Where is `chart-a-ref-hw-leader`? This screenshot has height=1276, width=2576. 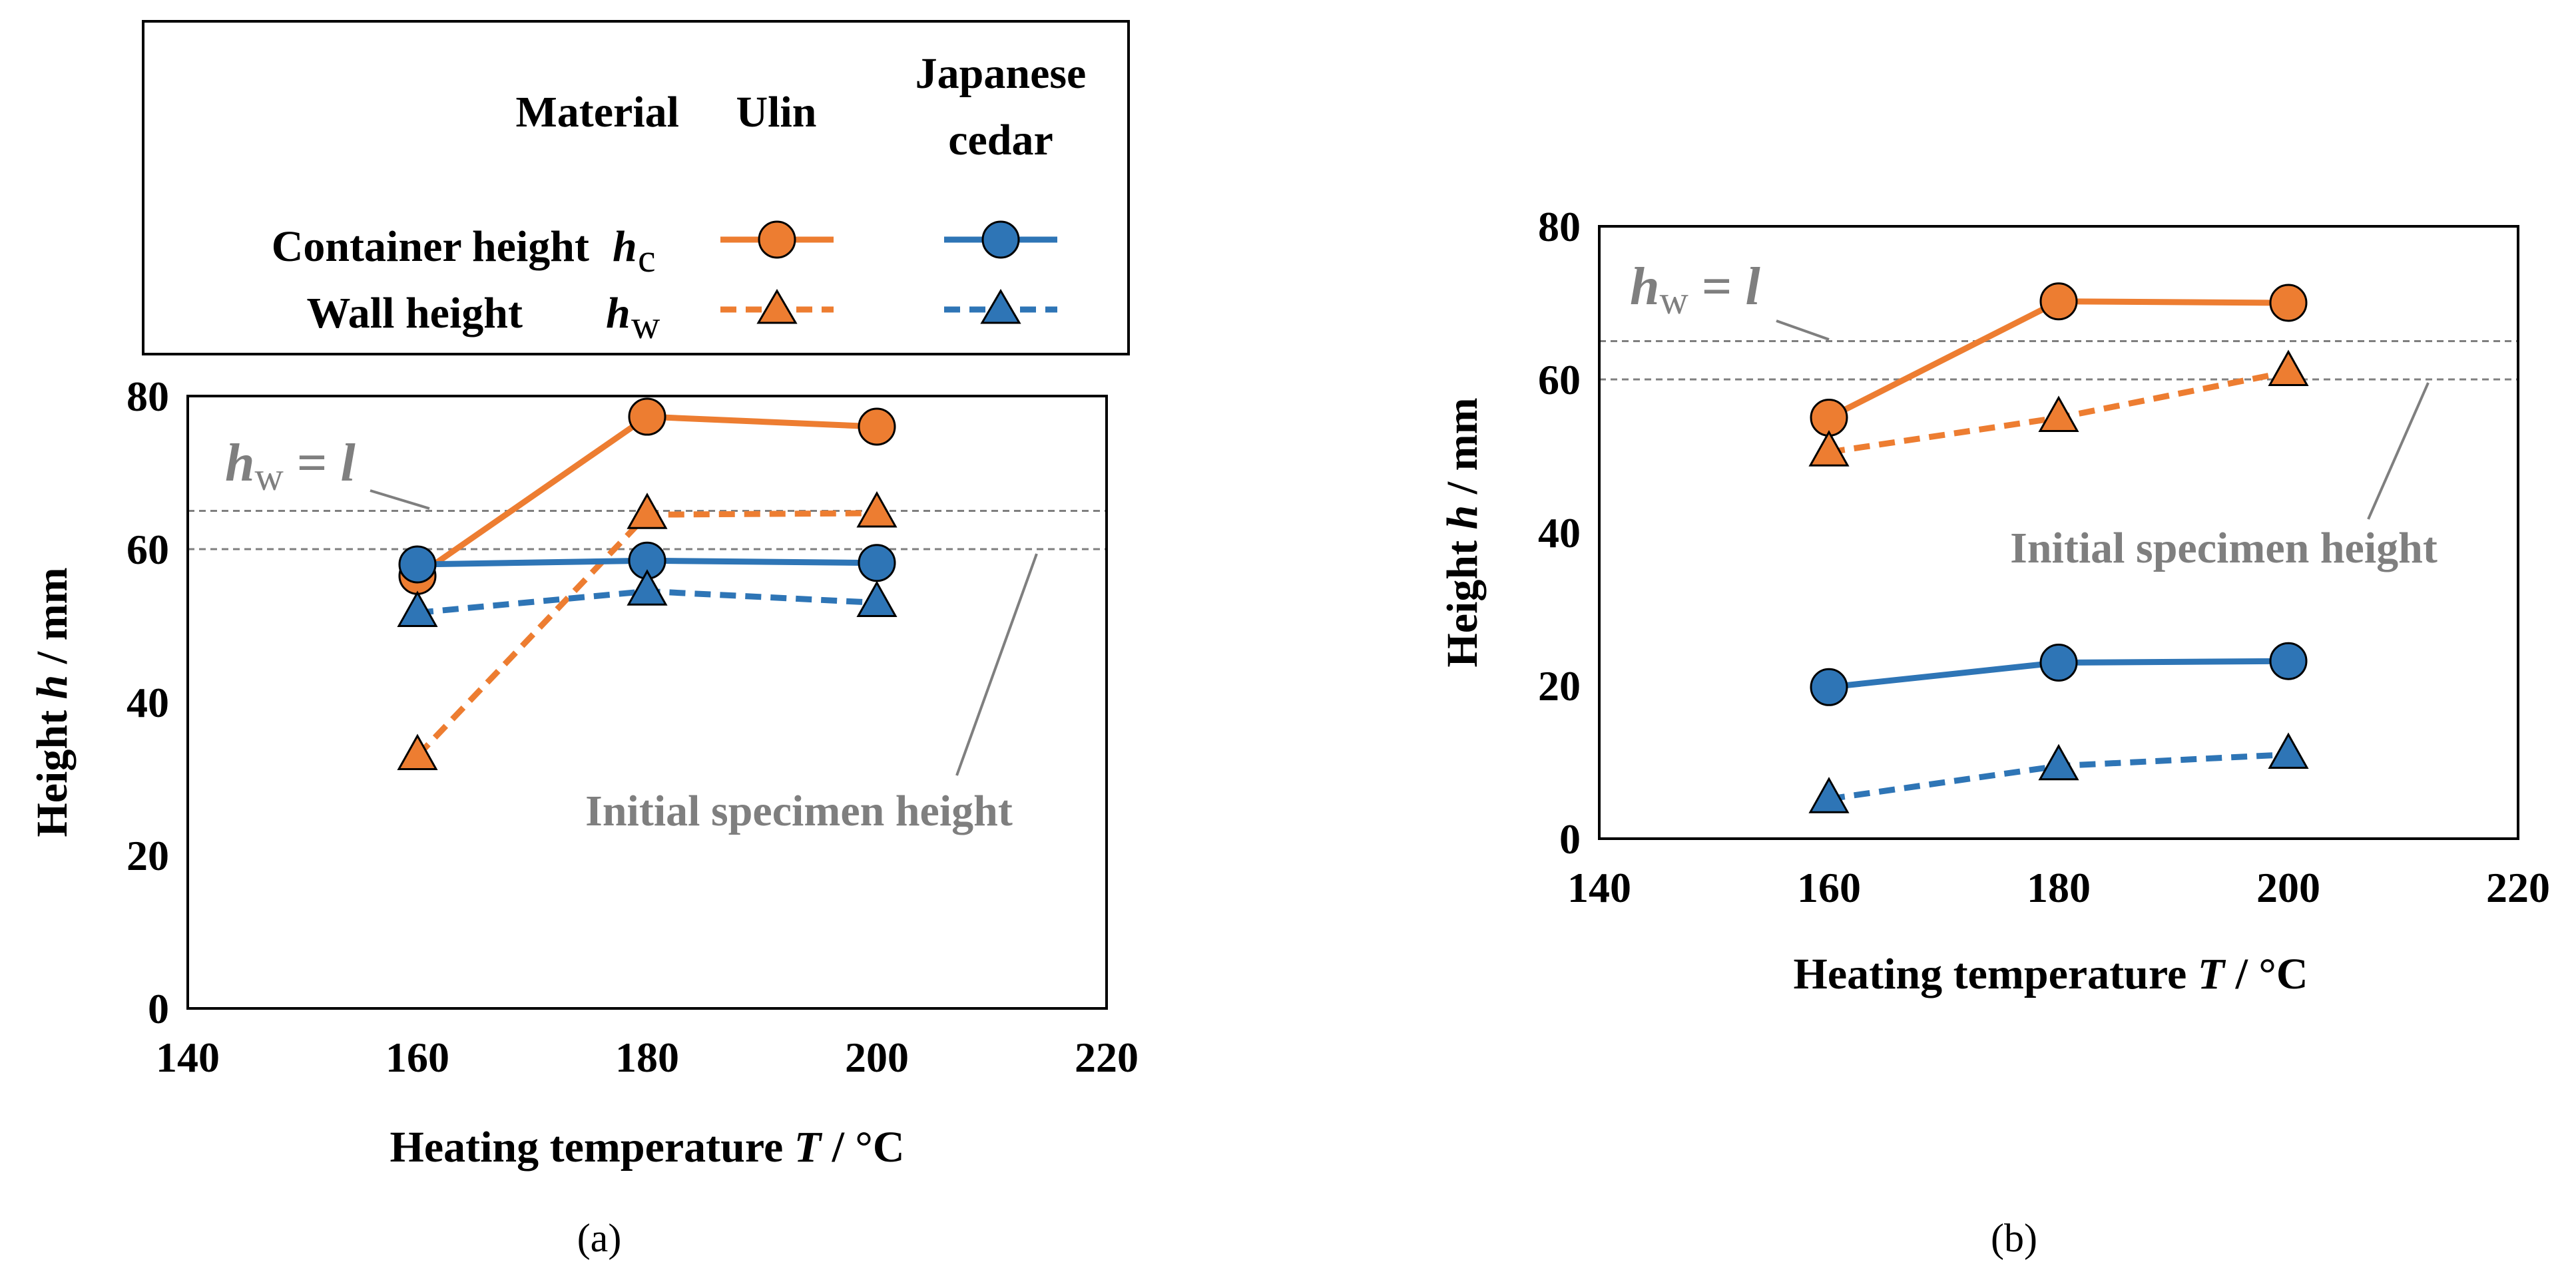
chart-a-ref-hw-leader is located at coordinates (400, 499).